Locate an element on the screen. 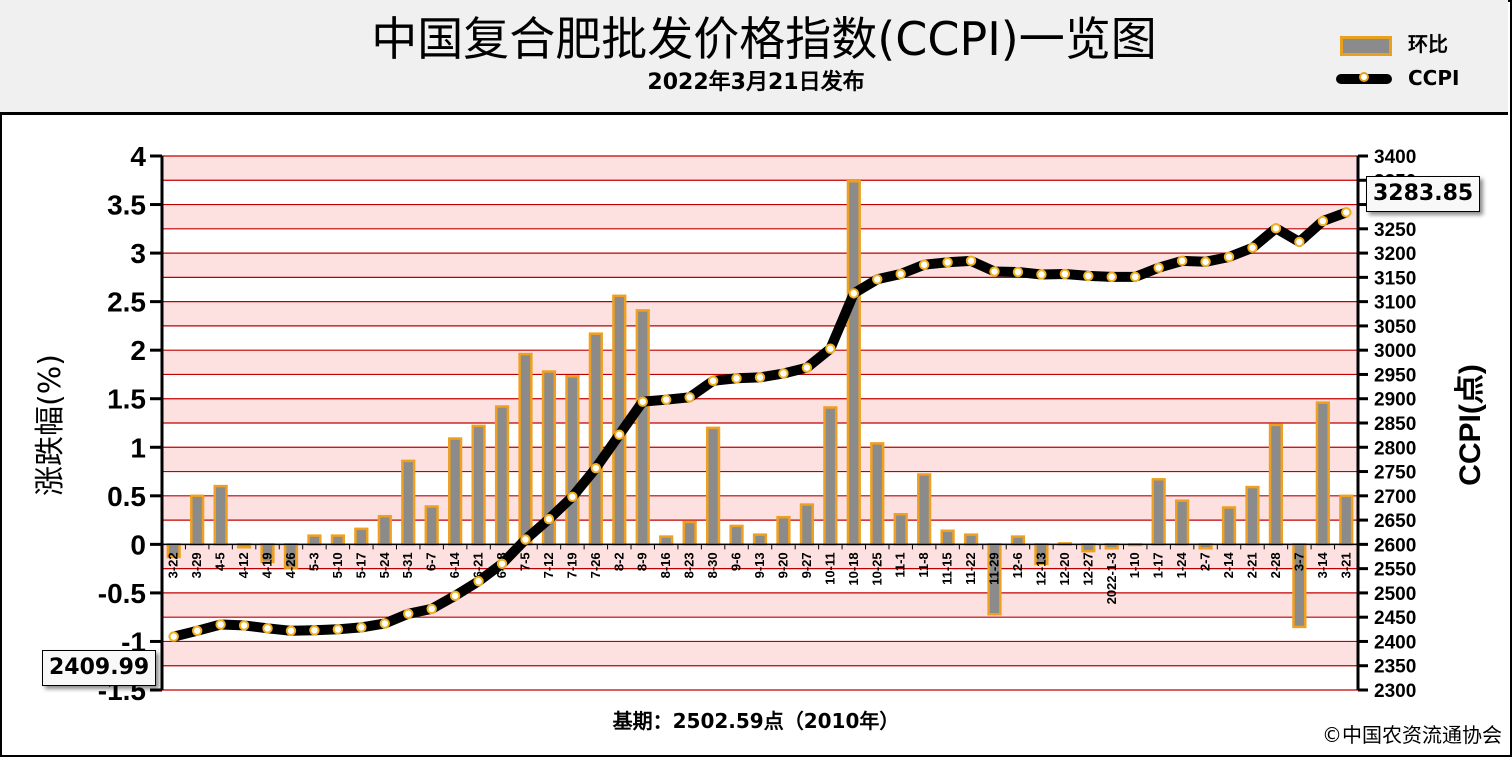 The height and width of the screenshot is (757, 1512). left-tick-label: 2 is located at coordinates (138, 350).